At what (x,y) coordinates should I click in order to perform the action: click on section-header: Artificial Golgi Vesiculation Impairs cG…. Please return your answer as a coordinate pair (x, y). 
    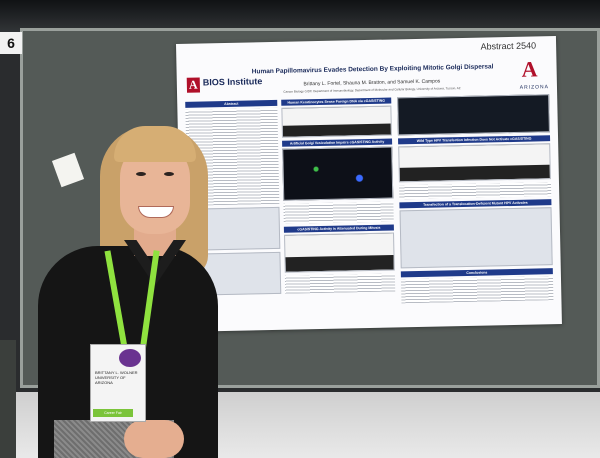
    Looking at the image, I should click on (337, 142).